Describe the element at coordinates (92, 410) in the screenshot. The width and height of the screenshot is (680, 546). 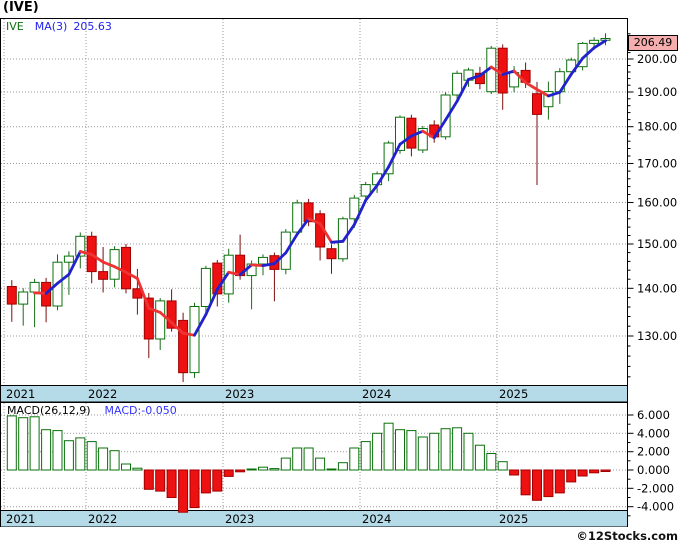
I see `macd-legend: MACD(26,12,9) MACD:-0.050` at that location.